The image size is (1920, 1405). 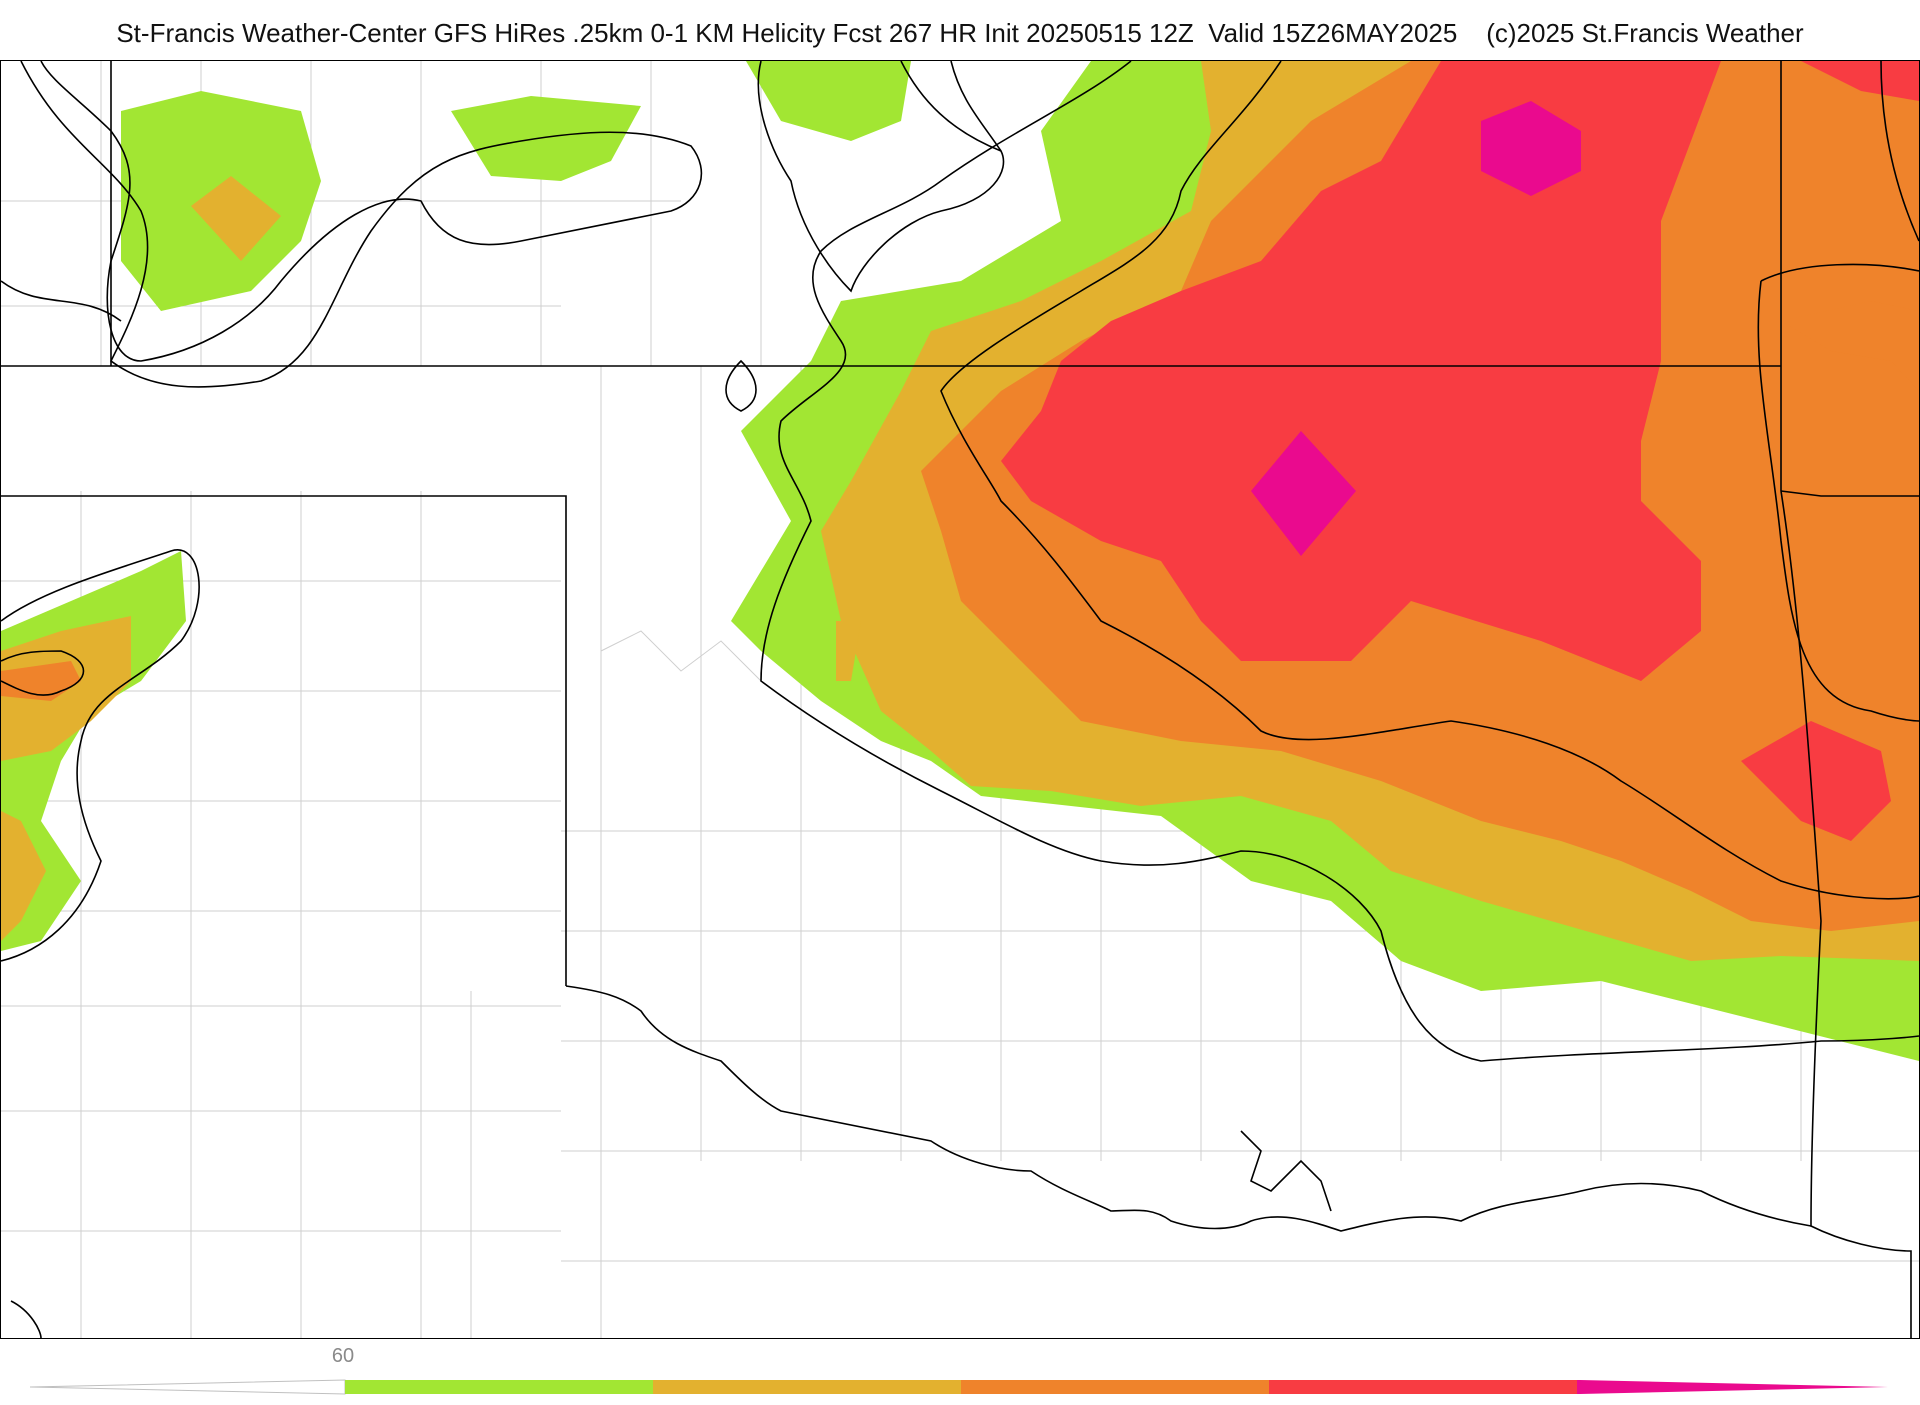 What do you see at coordinates (1423, 1387) in the screenshot?
I see `legend-band-red` at bounding box center [1423, 1387].